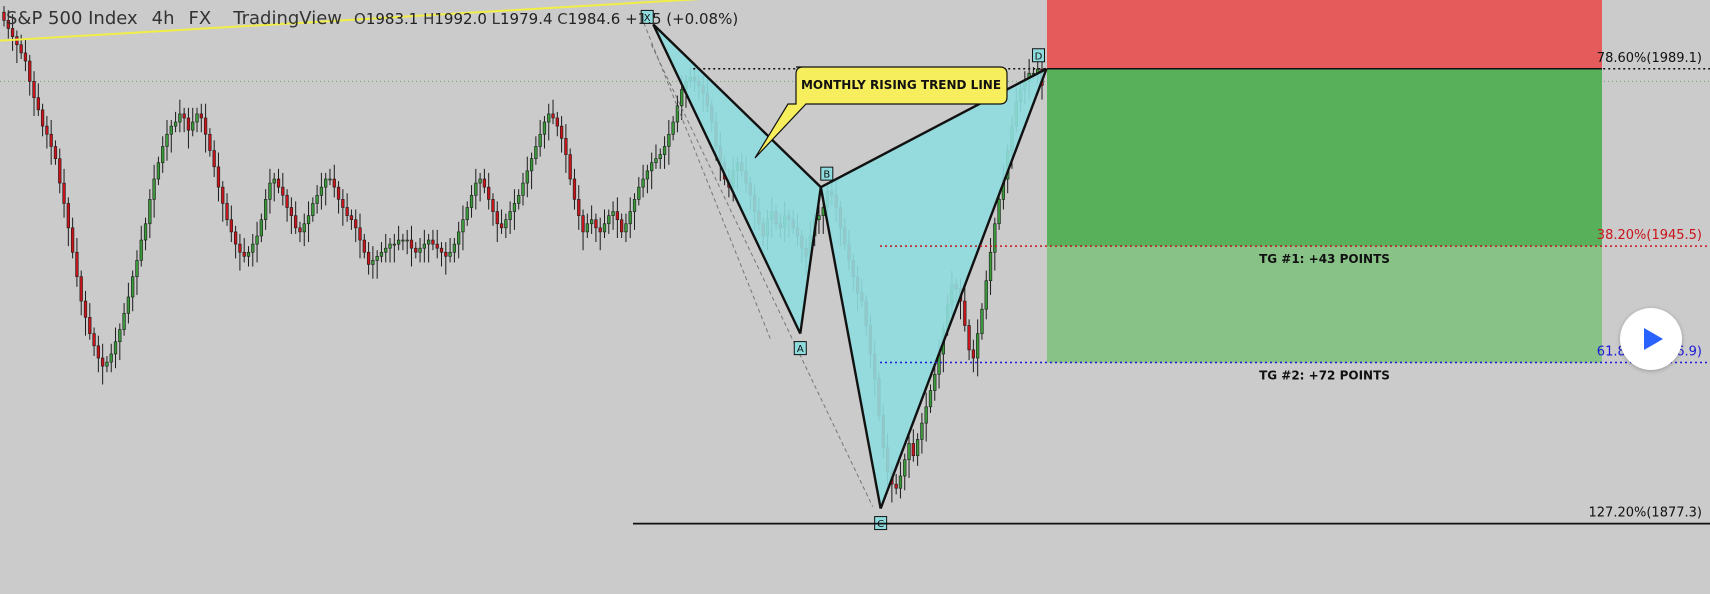 Image resolution: width=1710 pixels, height=594 pixels. What do you see at coordinates (1324, 259) in the screenshot?
I see `tg1-label: TG #1: +43 POINTS` at bounding box center [1324, 259].